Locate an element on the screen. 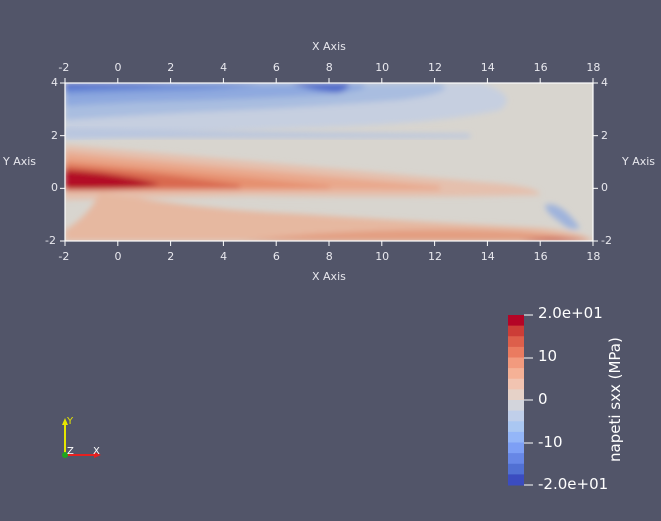 Image resolution: width=661 pixels, height=521 pixels. y-tick-label-left: 2 is located at coordinates (54, 135).